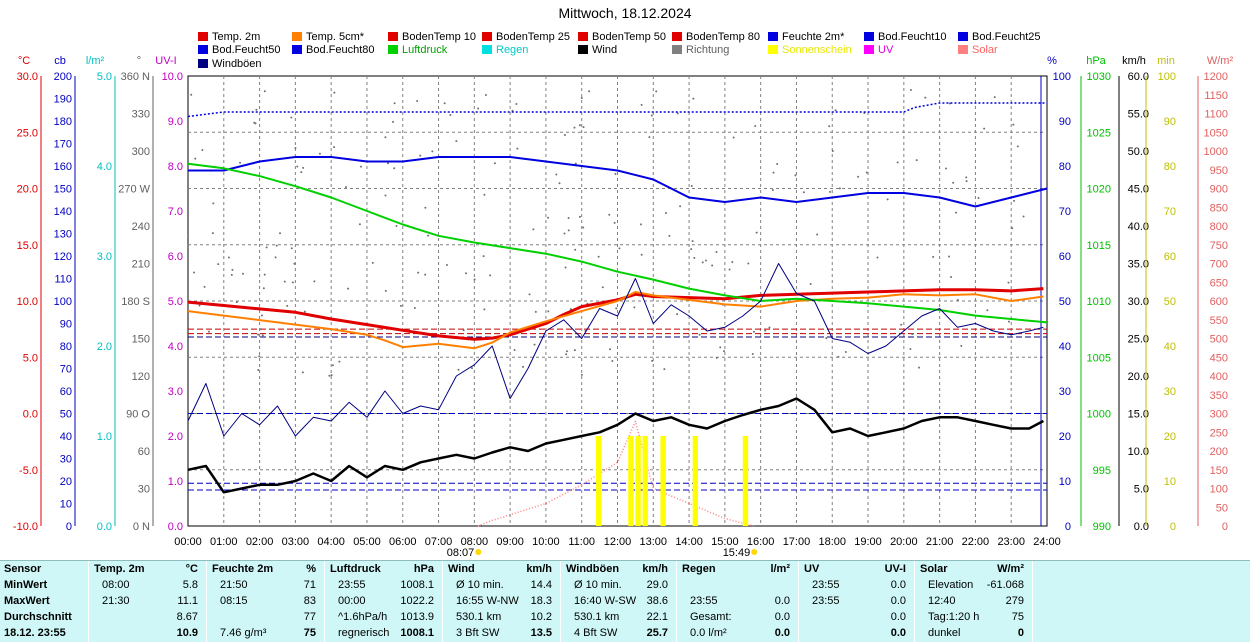  What do you see at coordinates (1166, 61) in the screenshot?
I see `min-axis-unit: min` at bounding box center [1166, 61].